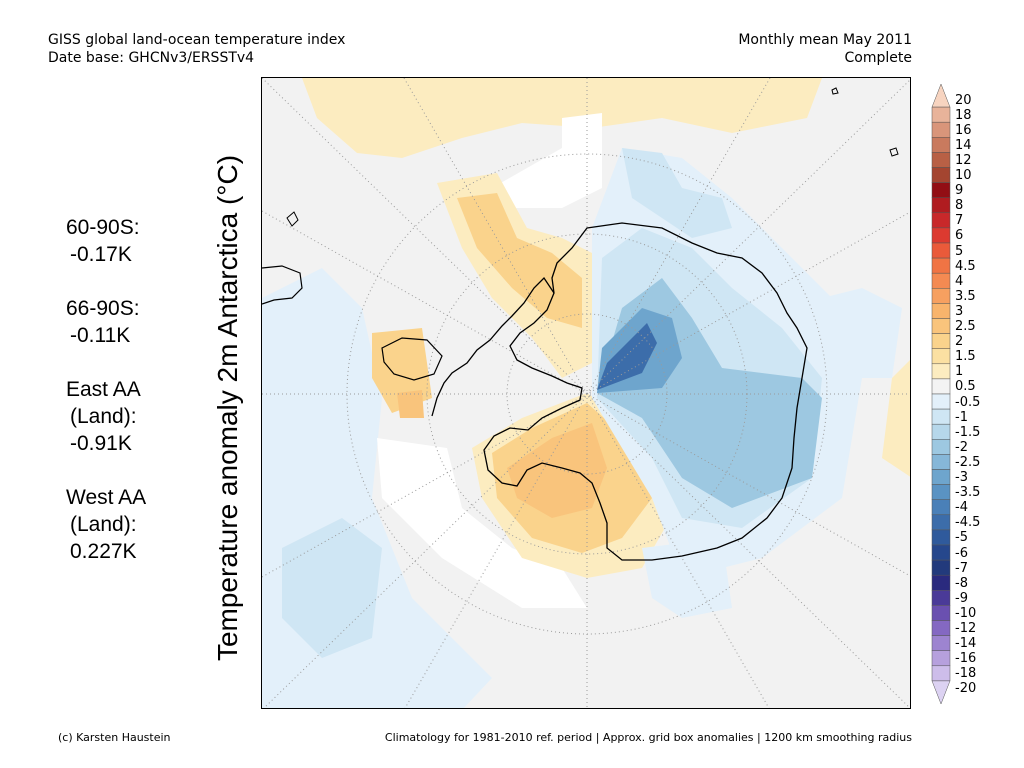 The height and width of the screenshot is (768, 1024). Describe the element at coordinates (963, 160) in the screenshot. I see `colorbar-label: 12` at that location.